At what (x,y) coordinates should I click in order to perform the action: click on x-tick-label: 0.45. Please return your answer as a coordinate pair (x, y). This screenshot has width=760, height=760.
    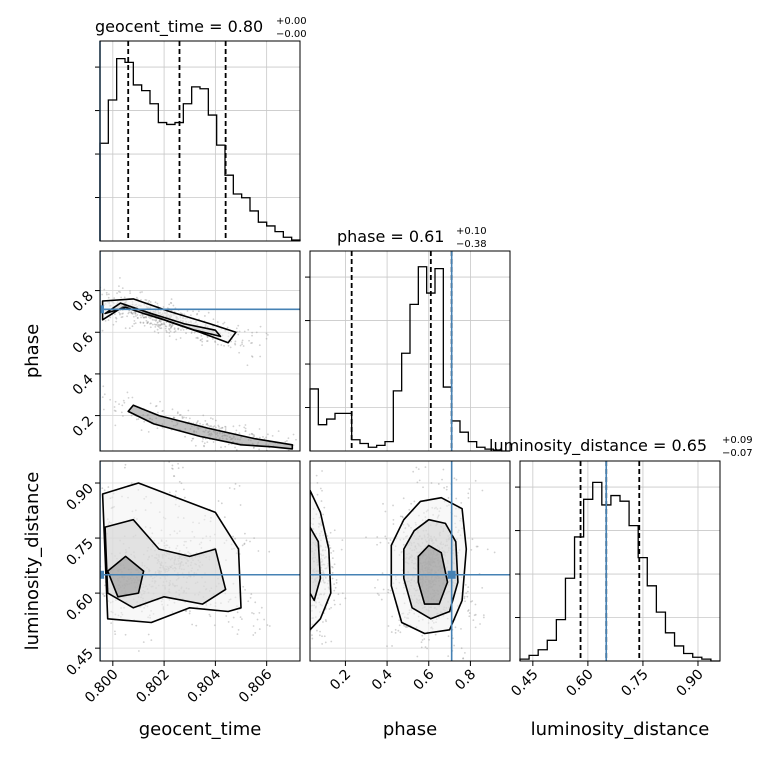
    Looking at the image, I should click on (524, 683).